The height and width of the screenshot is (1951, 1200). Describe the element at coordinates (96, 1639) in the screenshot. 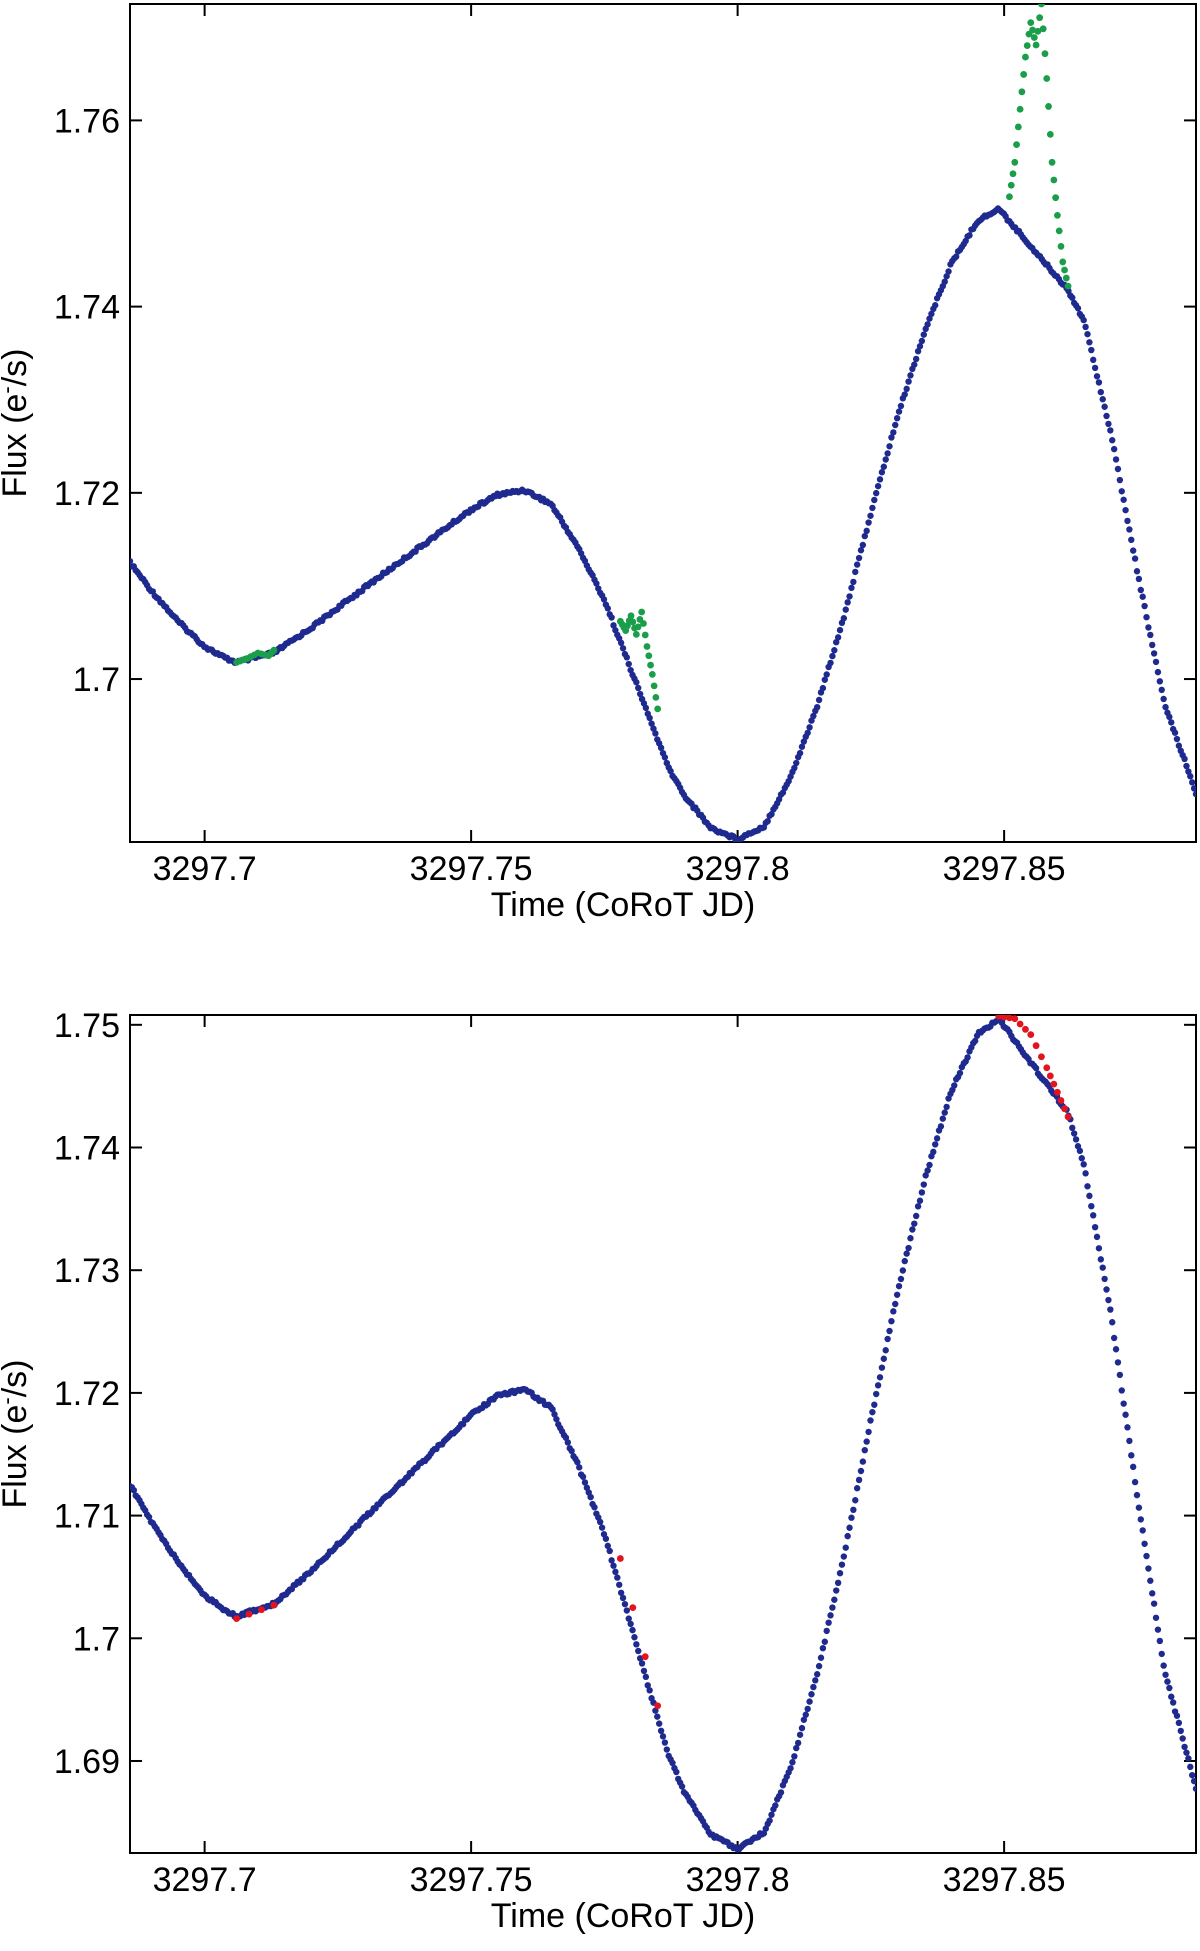

I see `y-tick-label: 1.7` at that location.